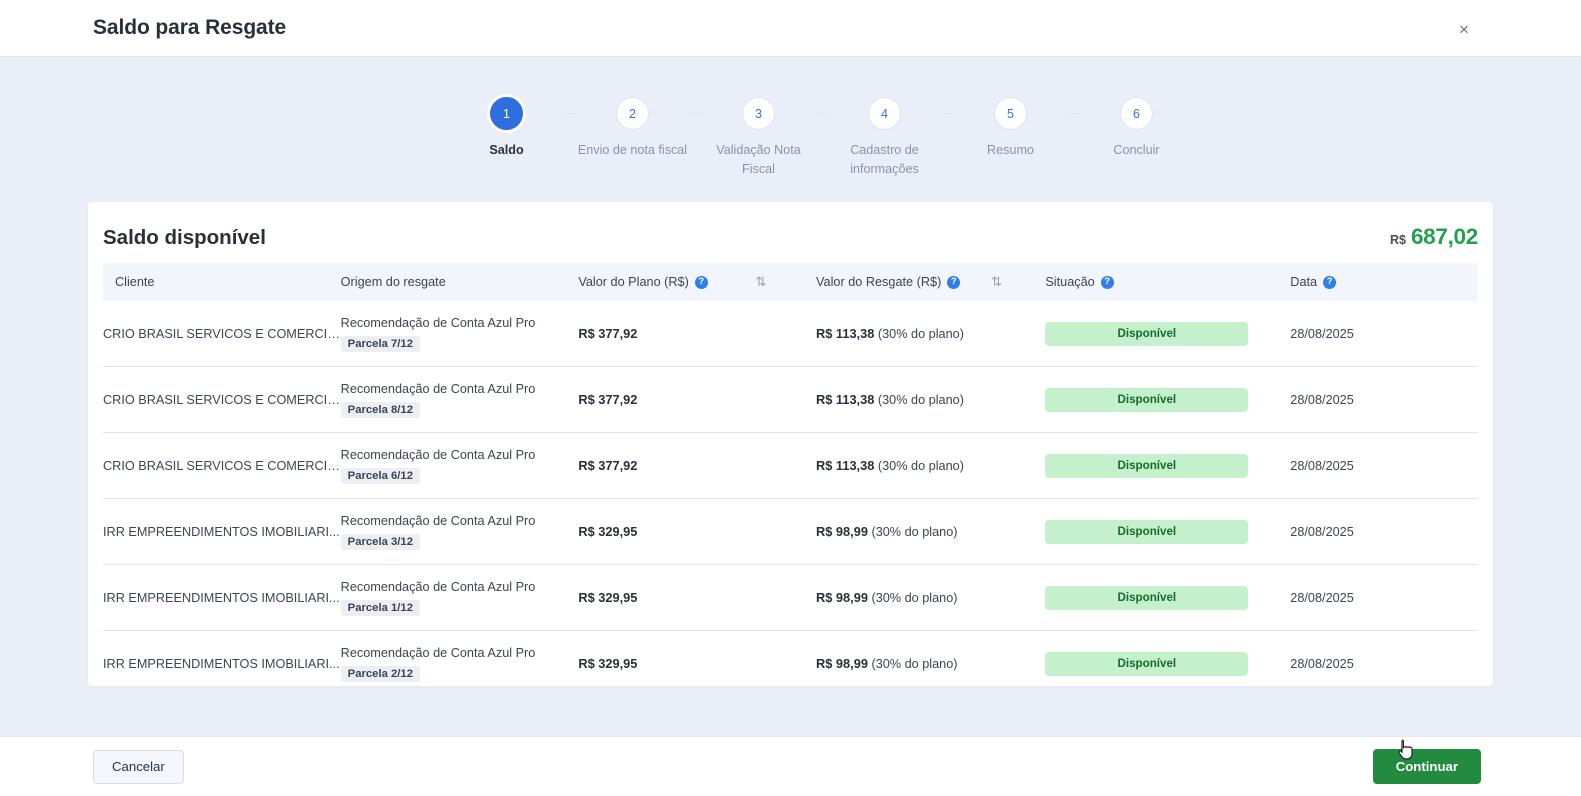  What do you see at coordinates (790, 766) in the screenshot?
I see `modal-footer: Cancelar Continuar` at bounding box center [790, 766].